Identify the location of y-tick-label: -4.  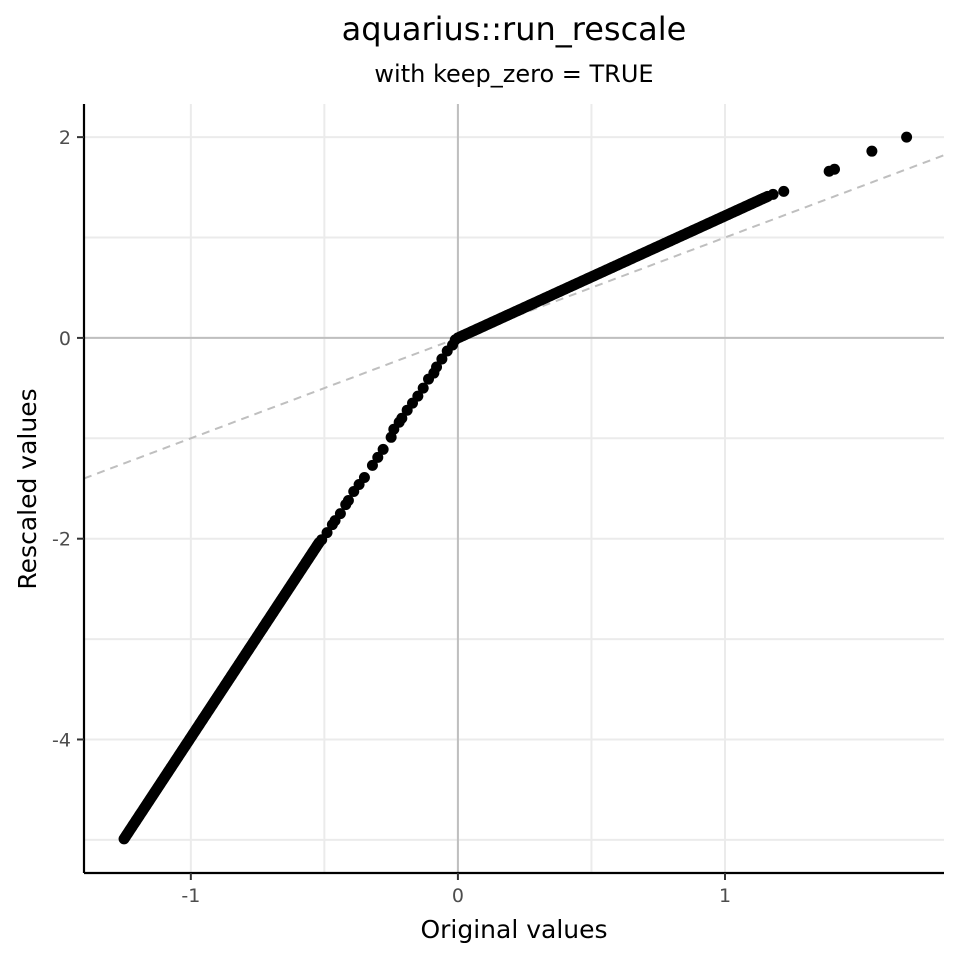
(61, 740).